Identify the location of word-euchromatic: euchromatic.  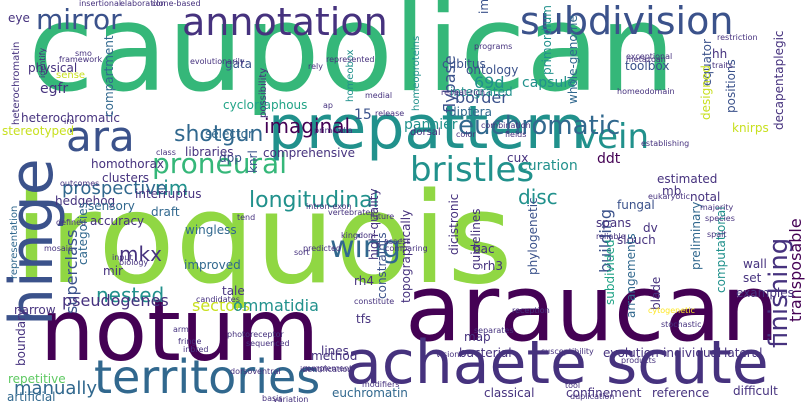
(539, 126).